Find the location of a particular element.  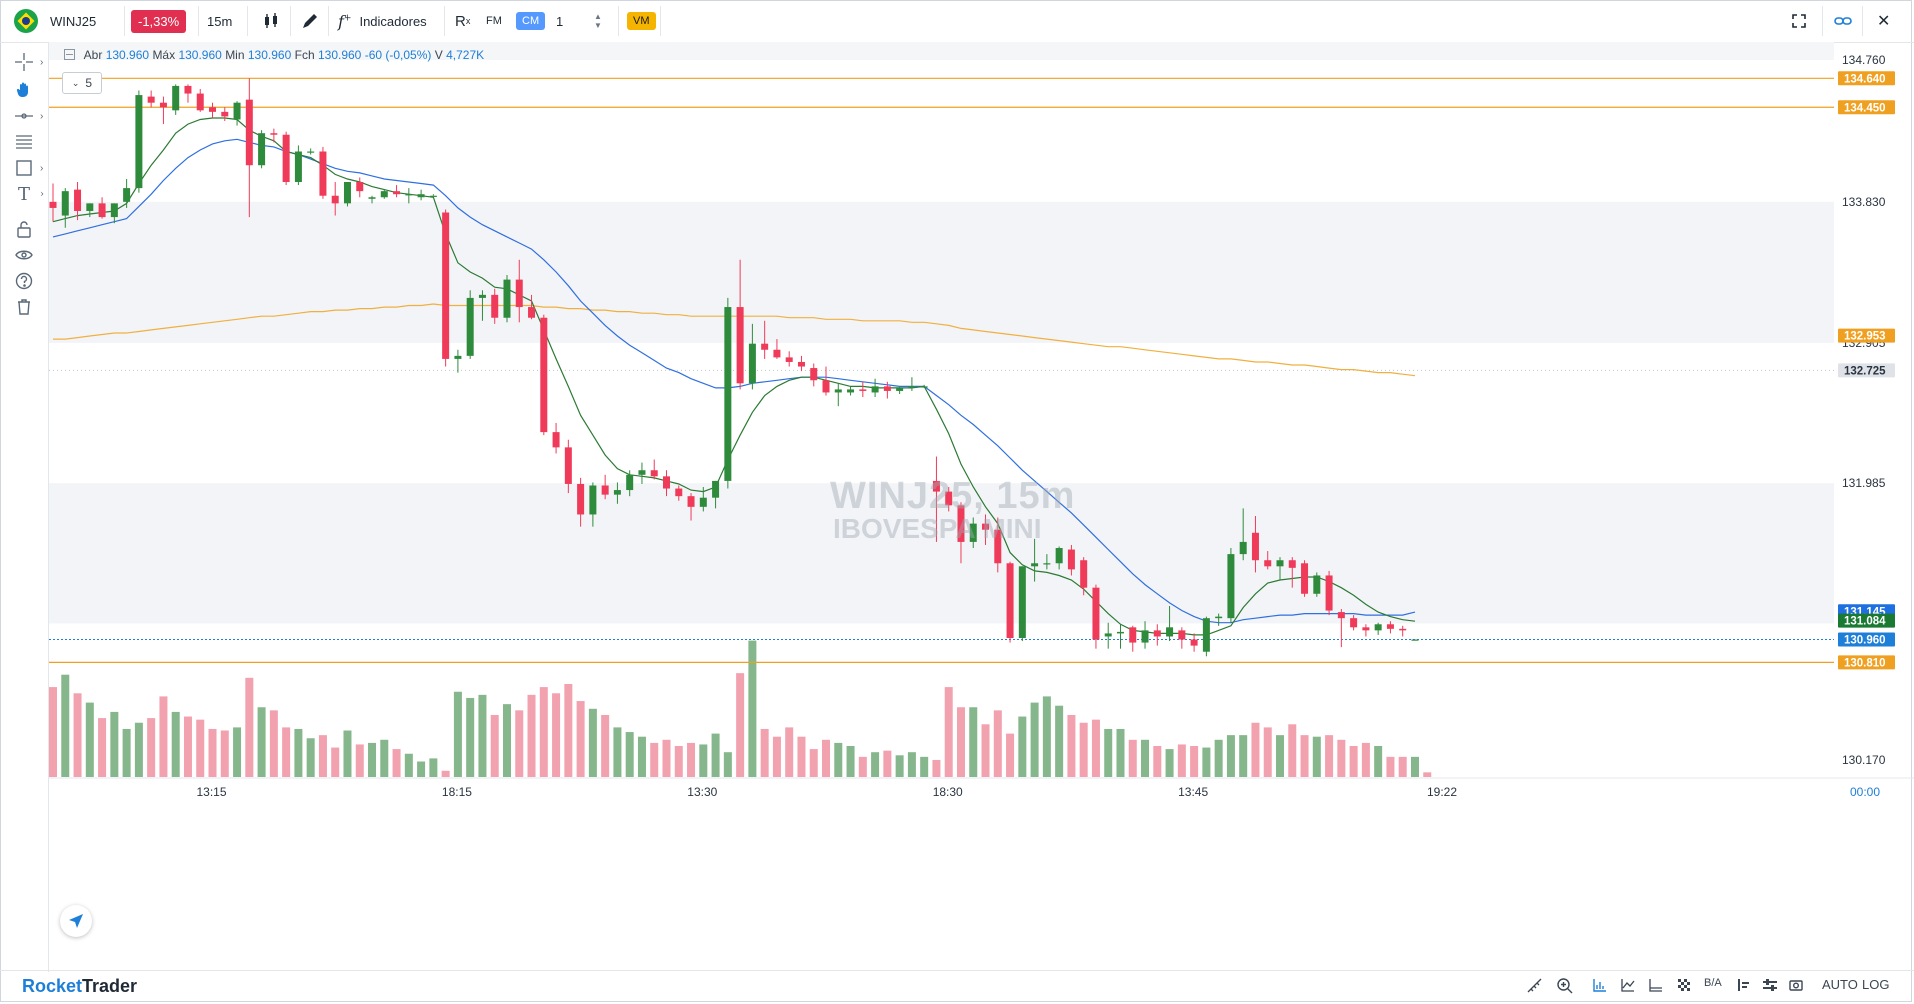

help-icon is located at coordinates (24, 281).